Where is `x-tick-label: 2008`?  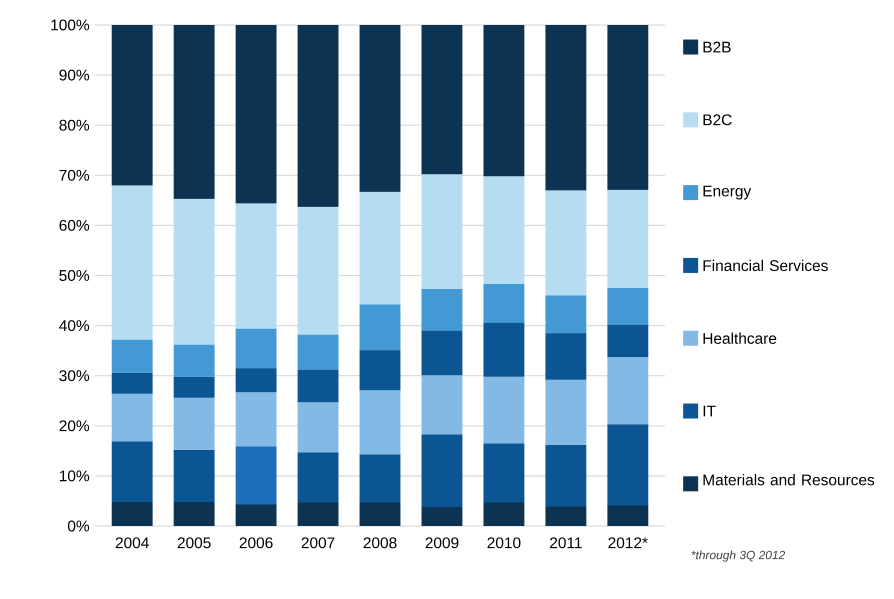
x-tick-label: 2008 is located at coordinates (380, 542).